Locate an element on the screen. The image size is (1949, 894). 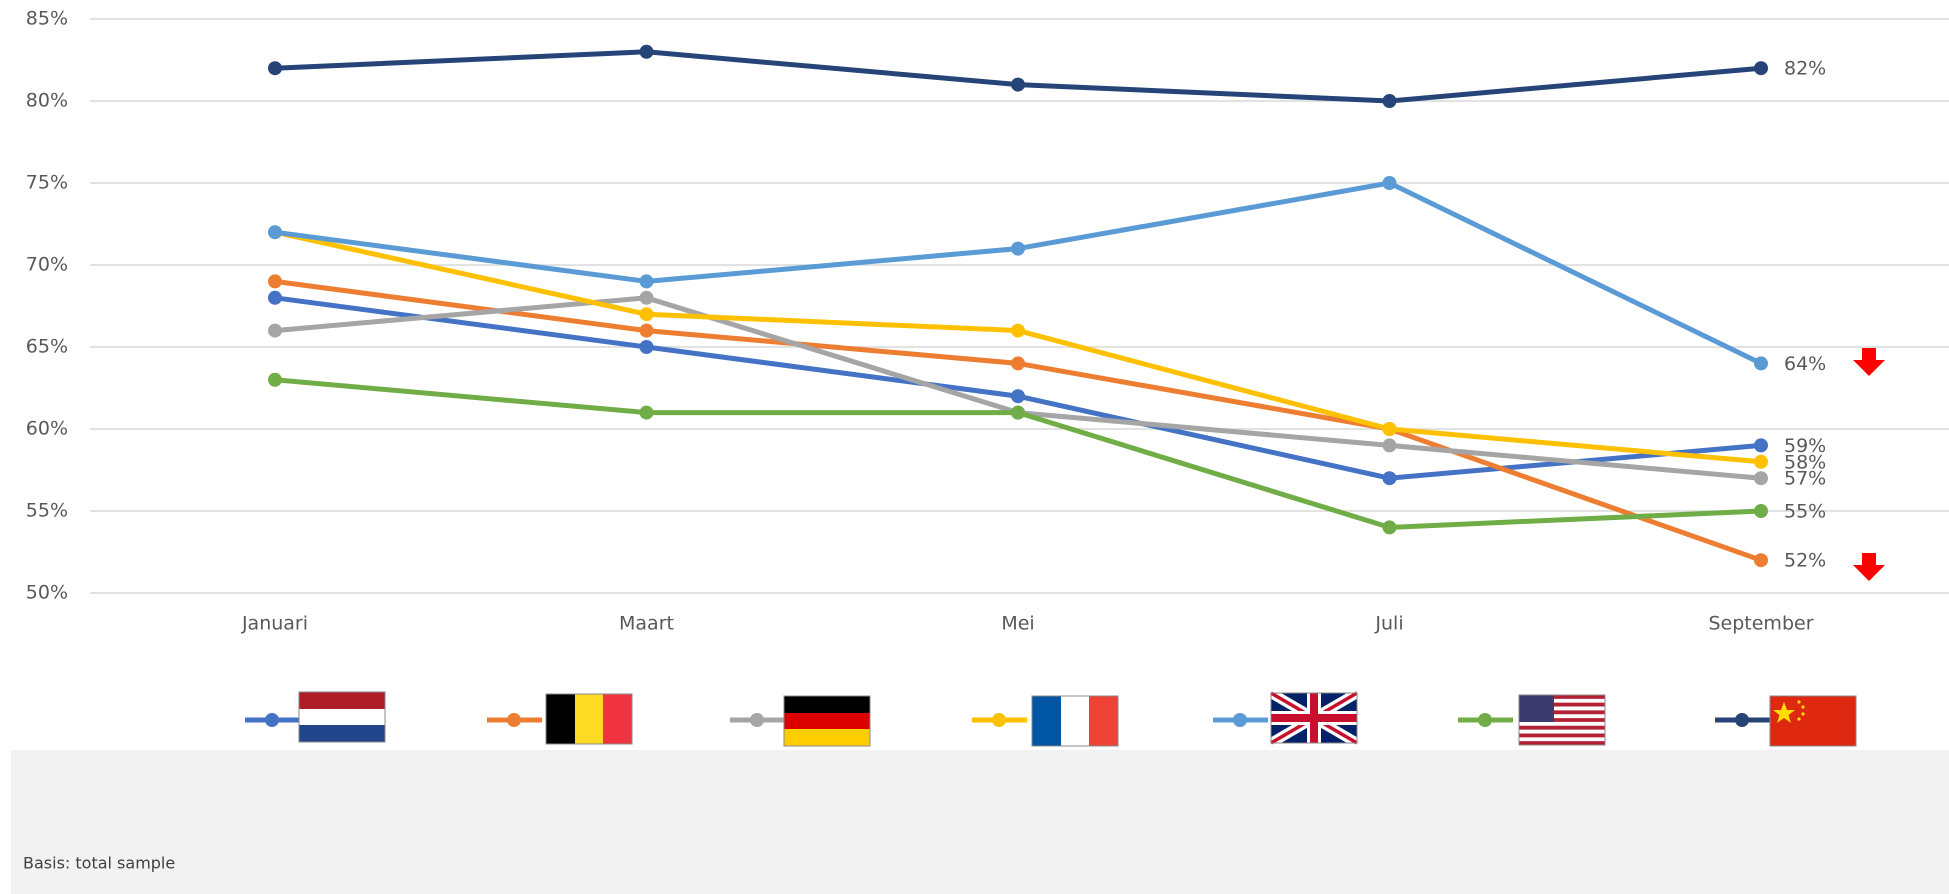
y-tick-label: 60% is located at coordinates (47, 429).